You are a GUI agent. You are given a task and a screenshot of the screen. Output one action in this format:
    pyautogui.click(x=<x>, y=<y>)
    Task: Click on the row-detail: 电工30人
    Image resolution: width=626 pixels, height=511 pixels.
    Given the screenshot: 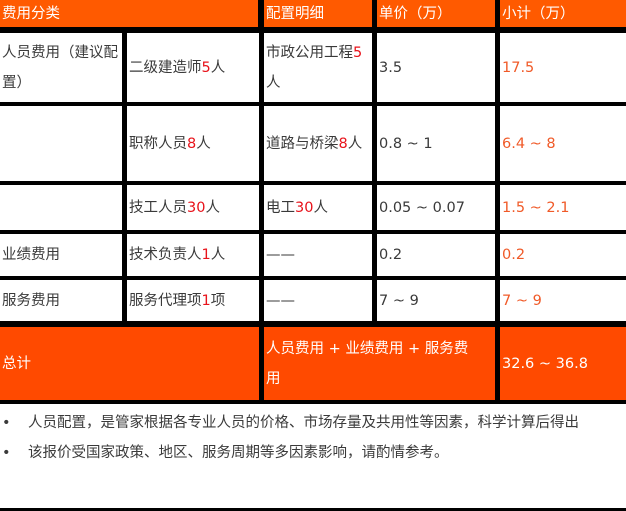 What is the action you would take?
    pyautogui.click(x=318, y=207)
    